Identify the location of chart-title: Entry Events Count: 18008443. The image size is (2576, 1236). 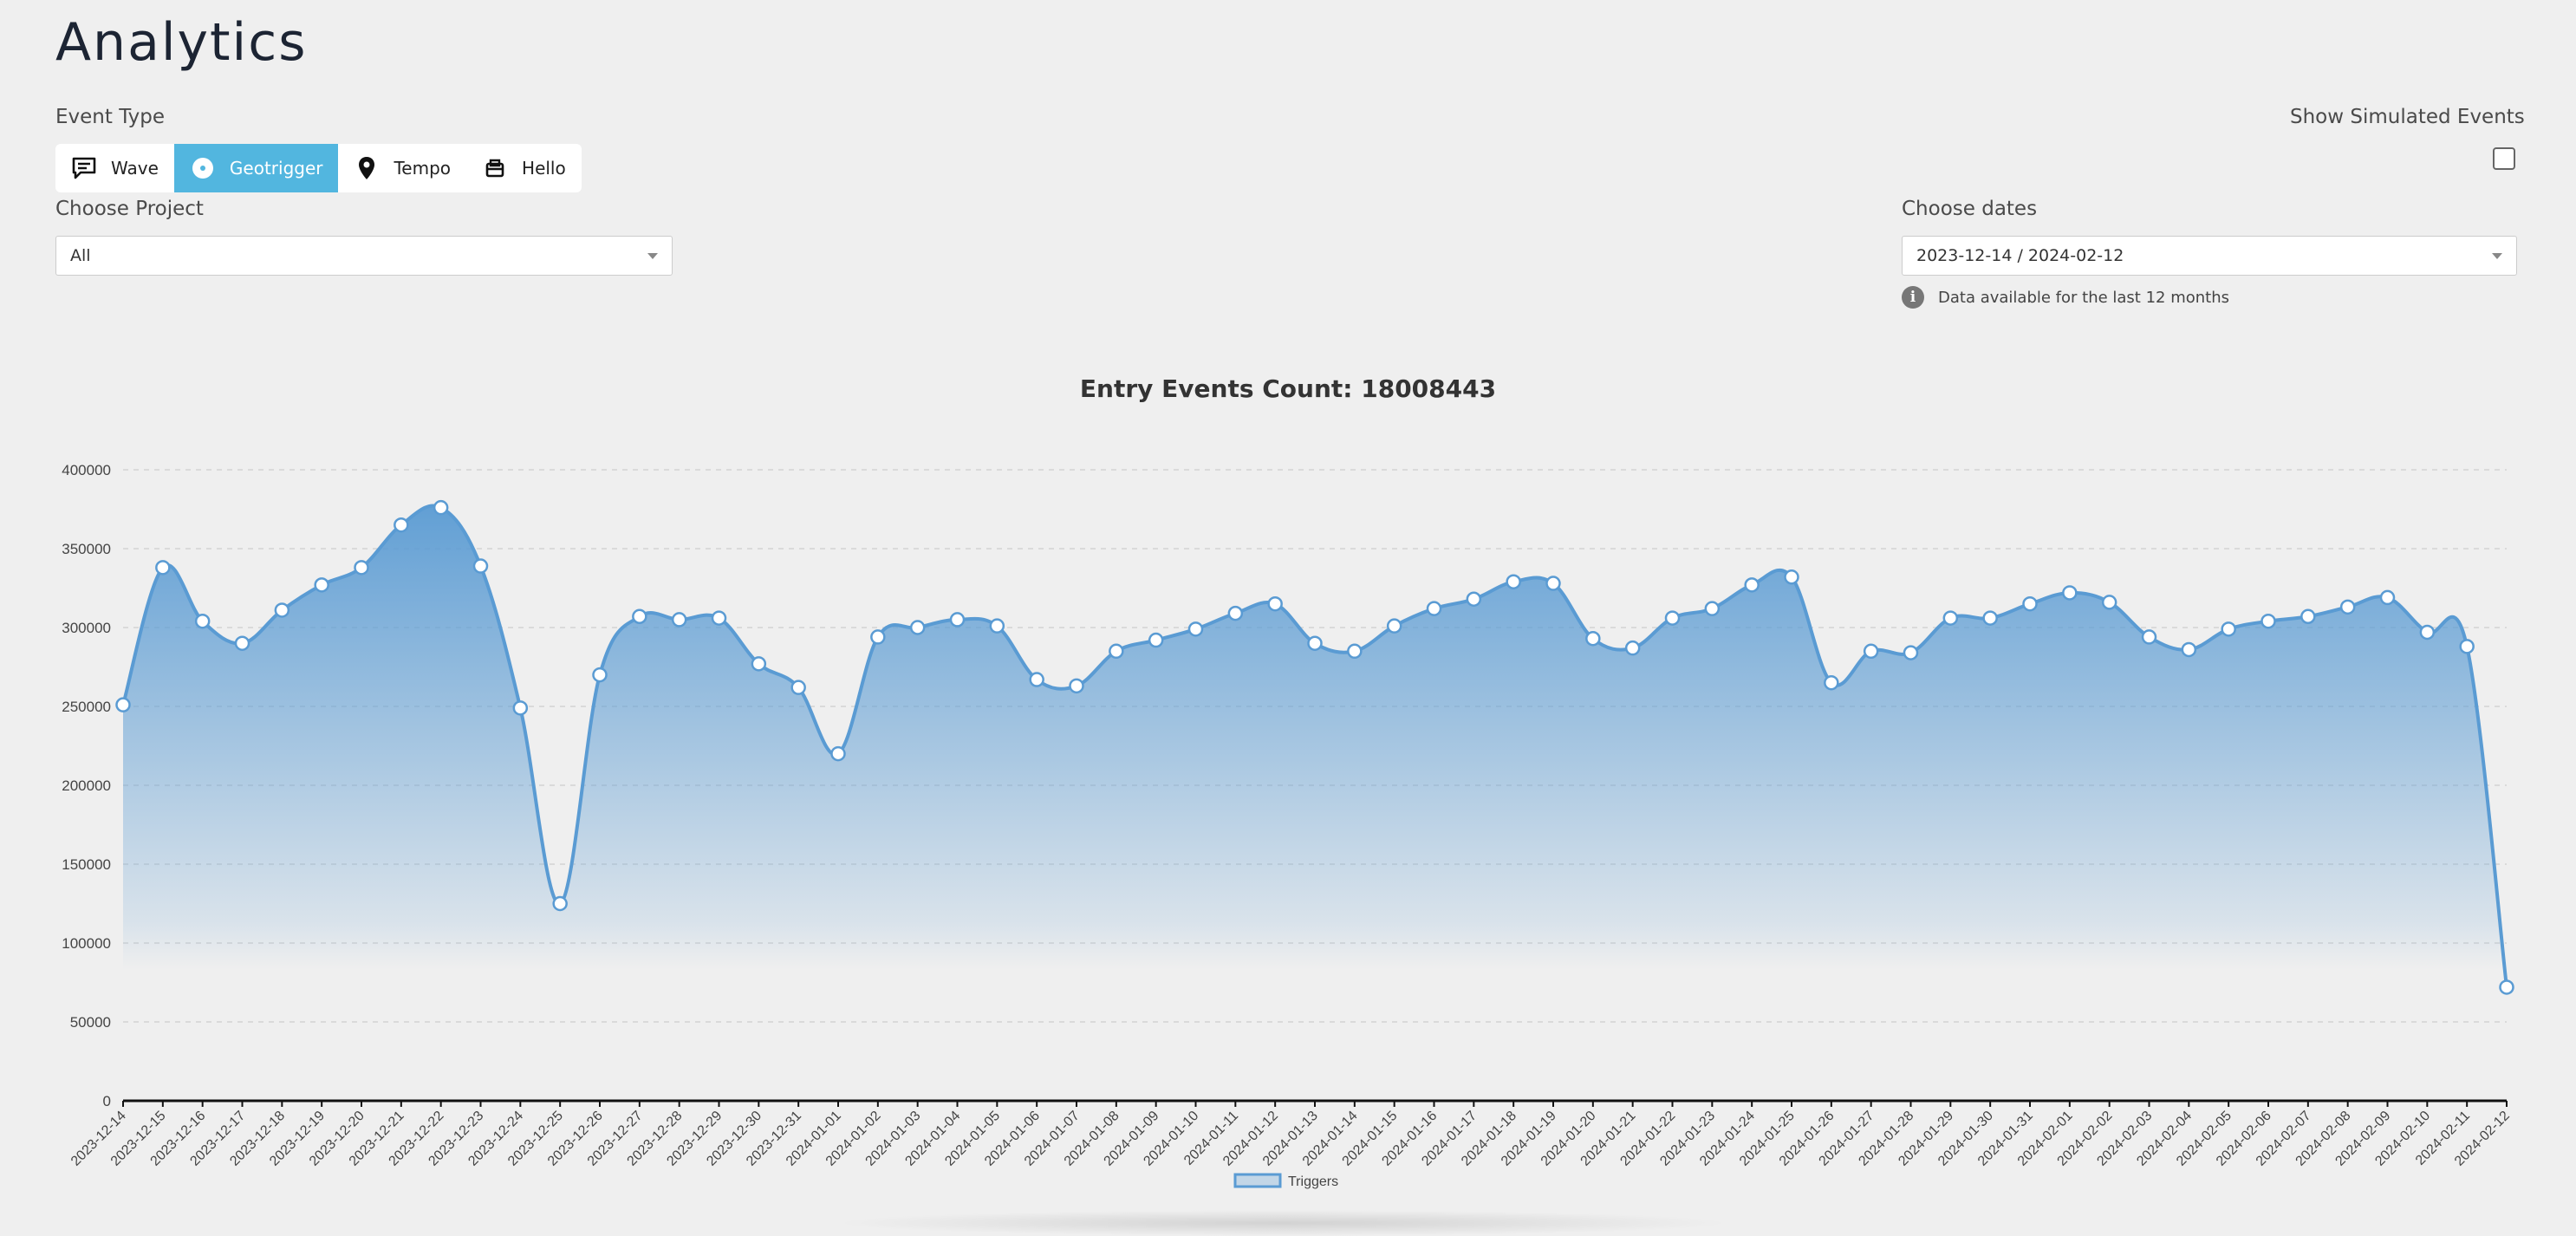
(1288, 388).